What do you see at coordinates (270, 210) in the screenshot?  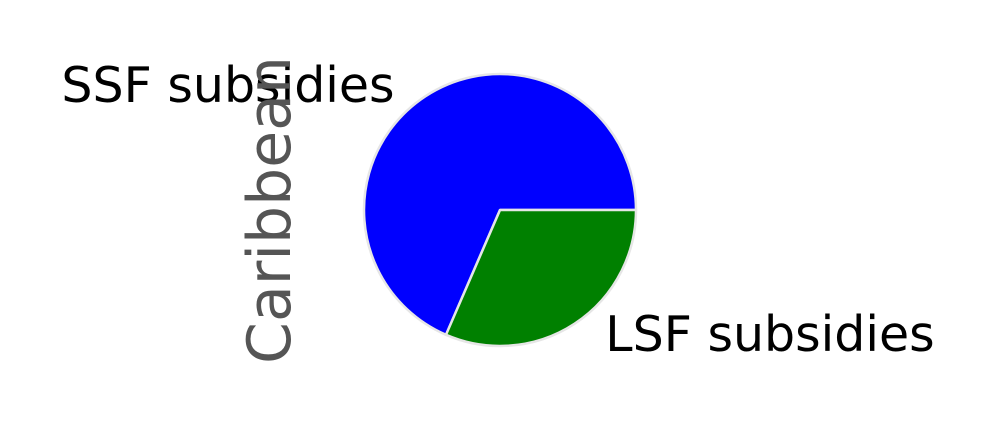 I see `y-axis-label: Caribbean` at bounding box center [270, 210].